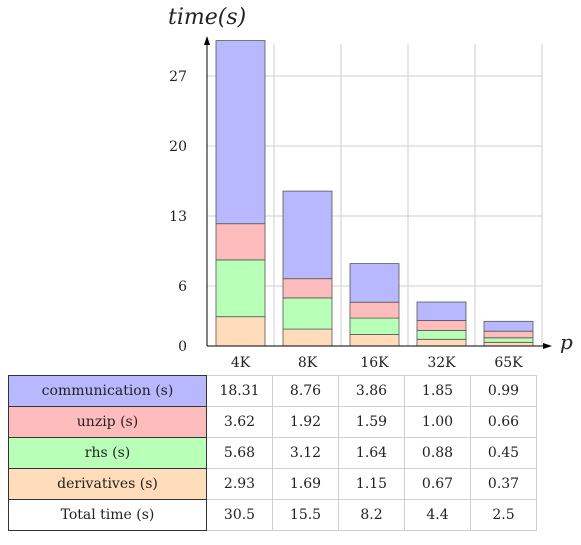 This screenshot has height=545, width=581. I want to click on table-cell: 5.68, so click(239, 453).